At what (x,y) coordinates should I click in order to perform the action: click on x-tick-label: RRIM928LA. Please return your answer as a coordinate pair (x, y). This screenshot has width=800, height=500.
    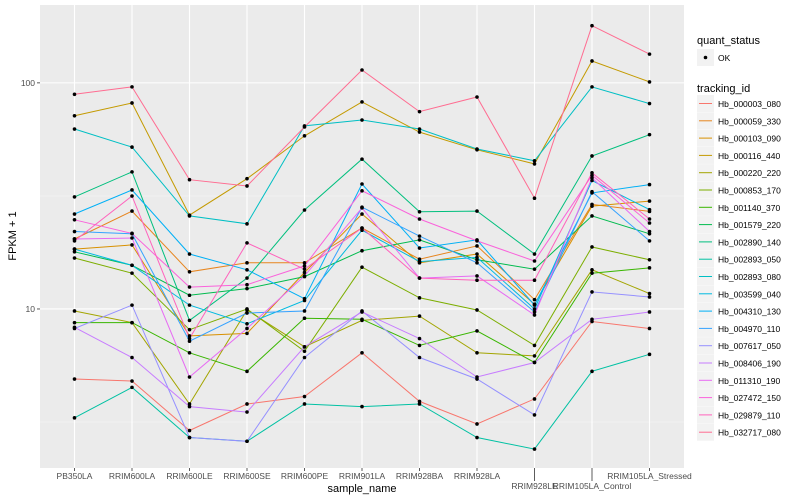
    Looking at the image, I should click on (477, 476).